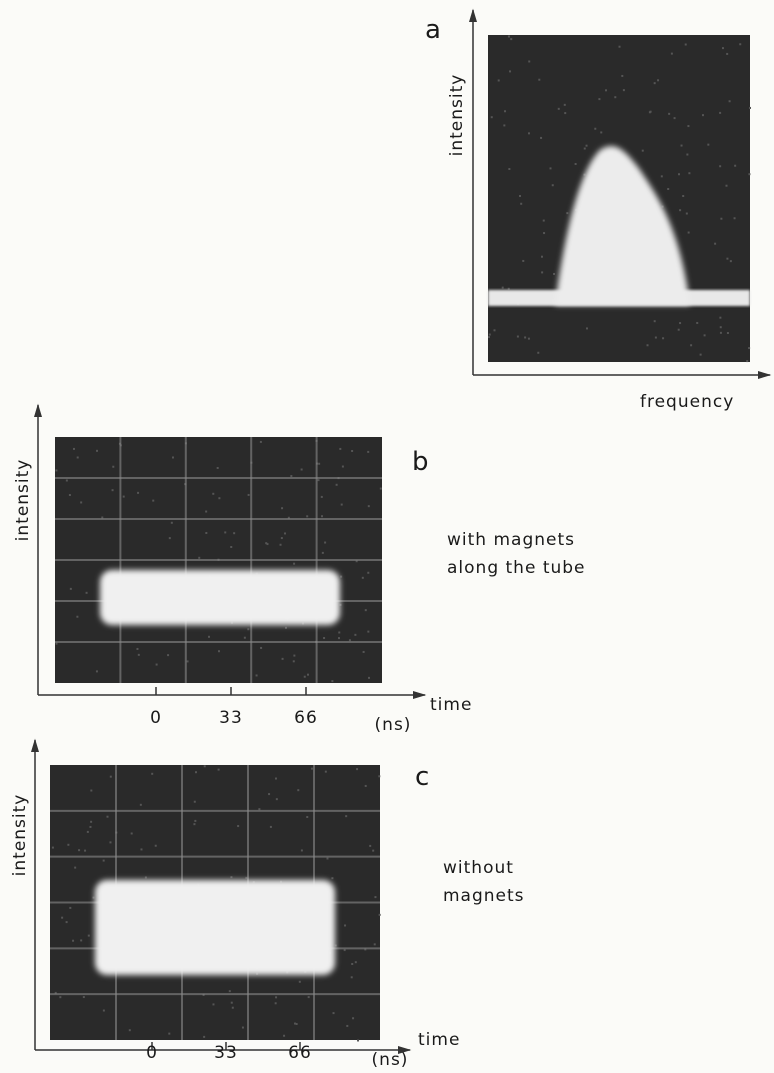  I want to click on panel-label: b, so click(421, 462).